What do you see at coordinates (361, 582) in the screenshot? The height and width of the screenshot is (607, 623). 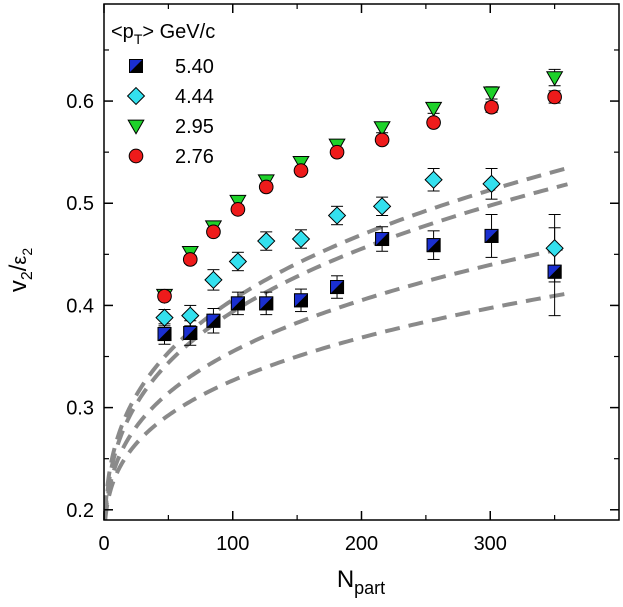 I see `x-axis-title: Npart` at bounding box center [361, 582].